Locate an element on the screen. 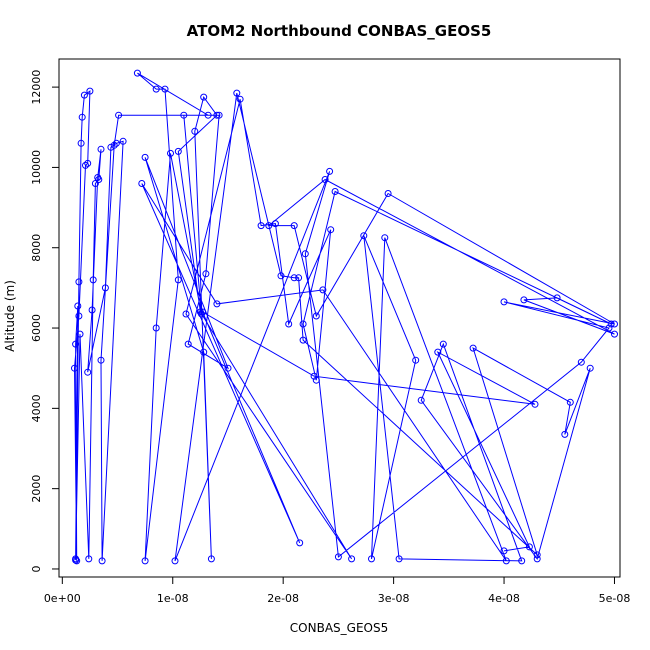 The height and width of the screenshot is (650, 650). x-tick-label: 1e-08 is located at coordinates (173, 598).